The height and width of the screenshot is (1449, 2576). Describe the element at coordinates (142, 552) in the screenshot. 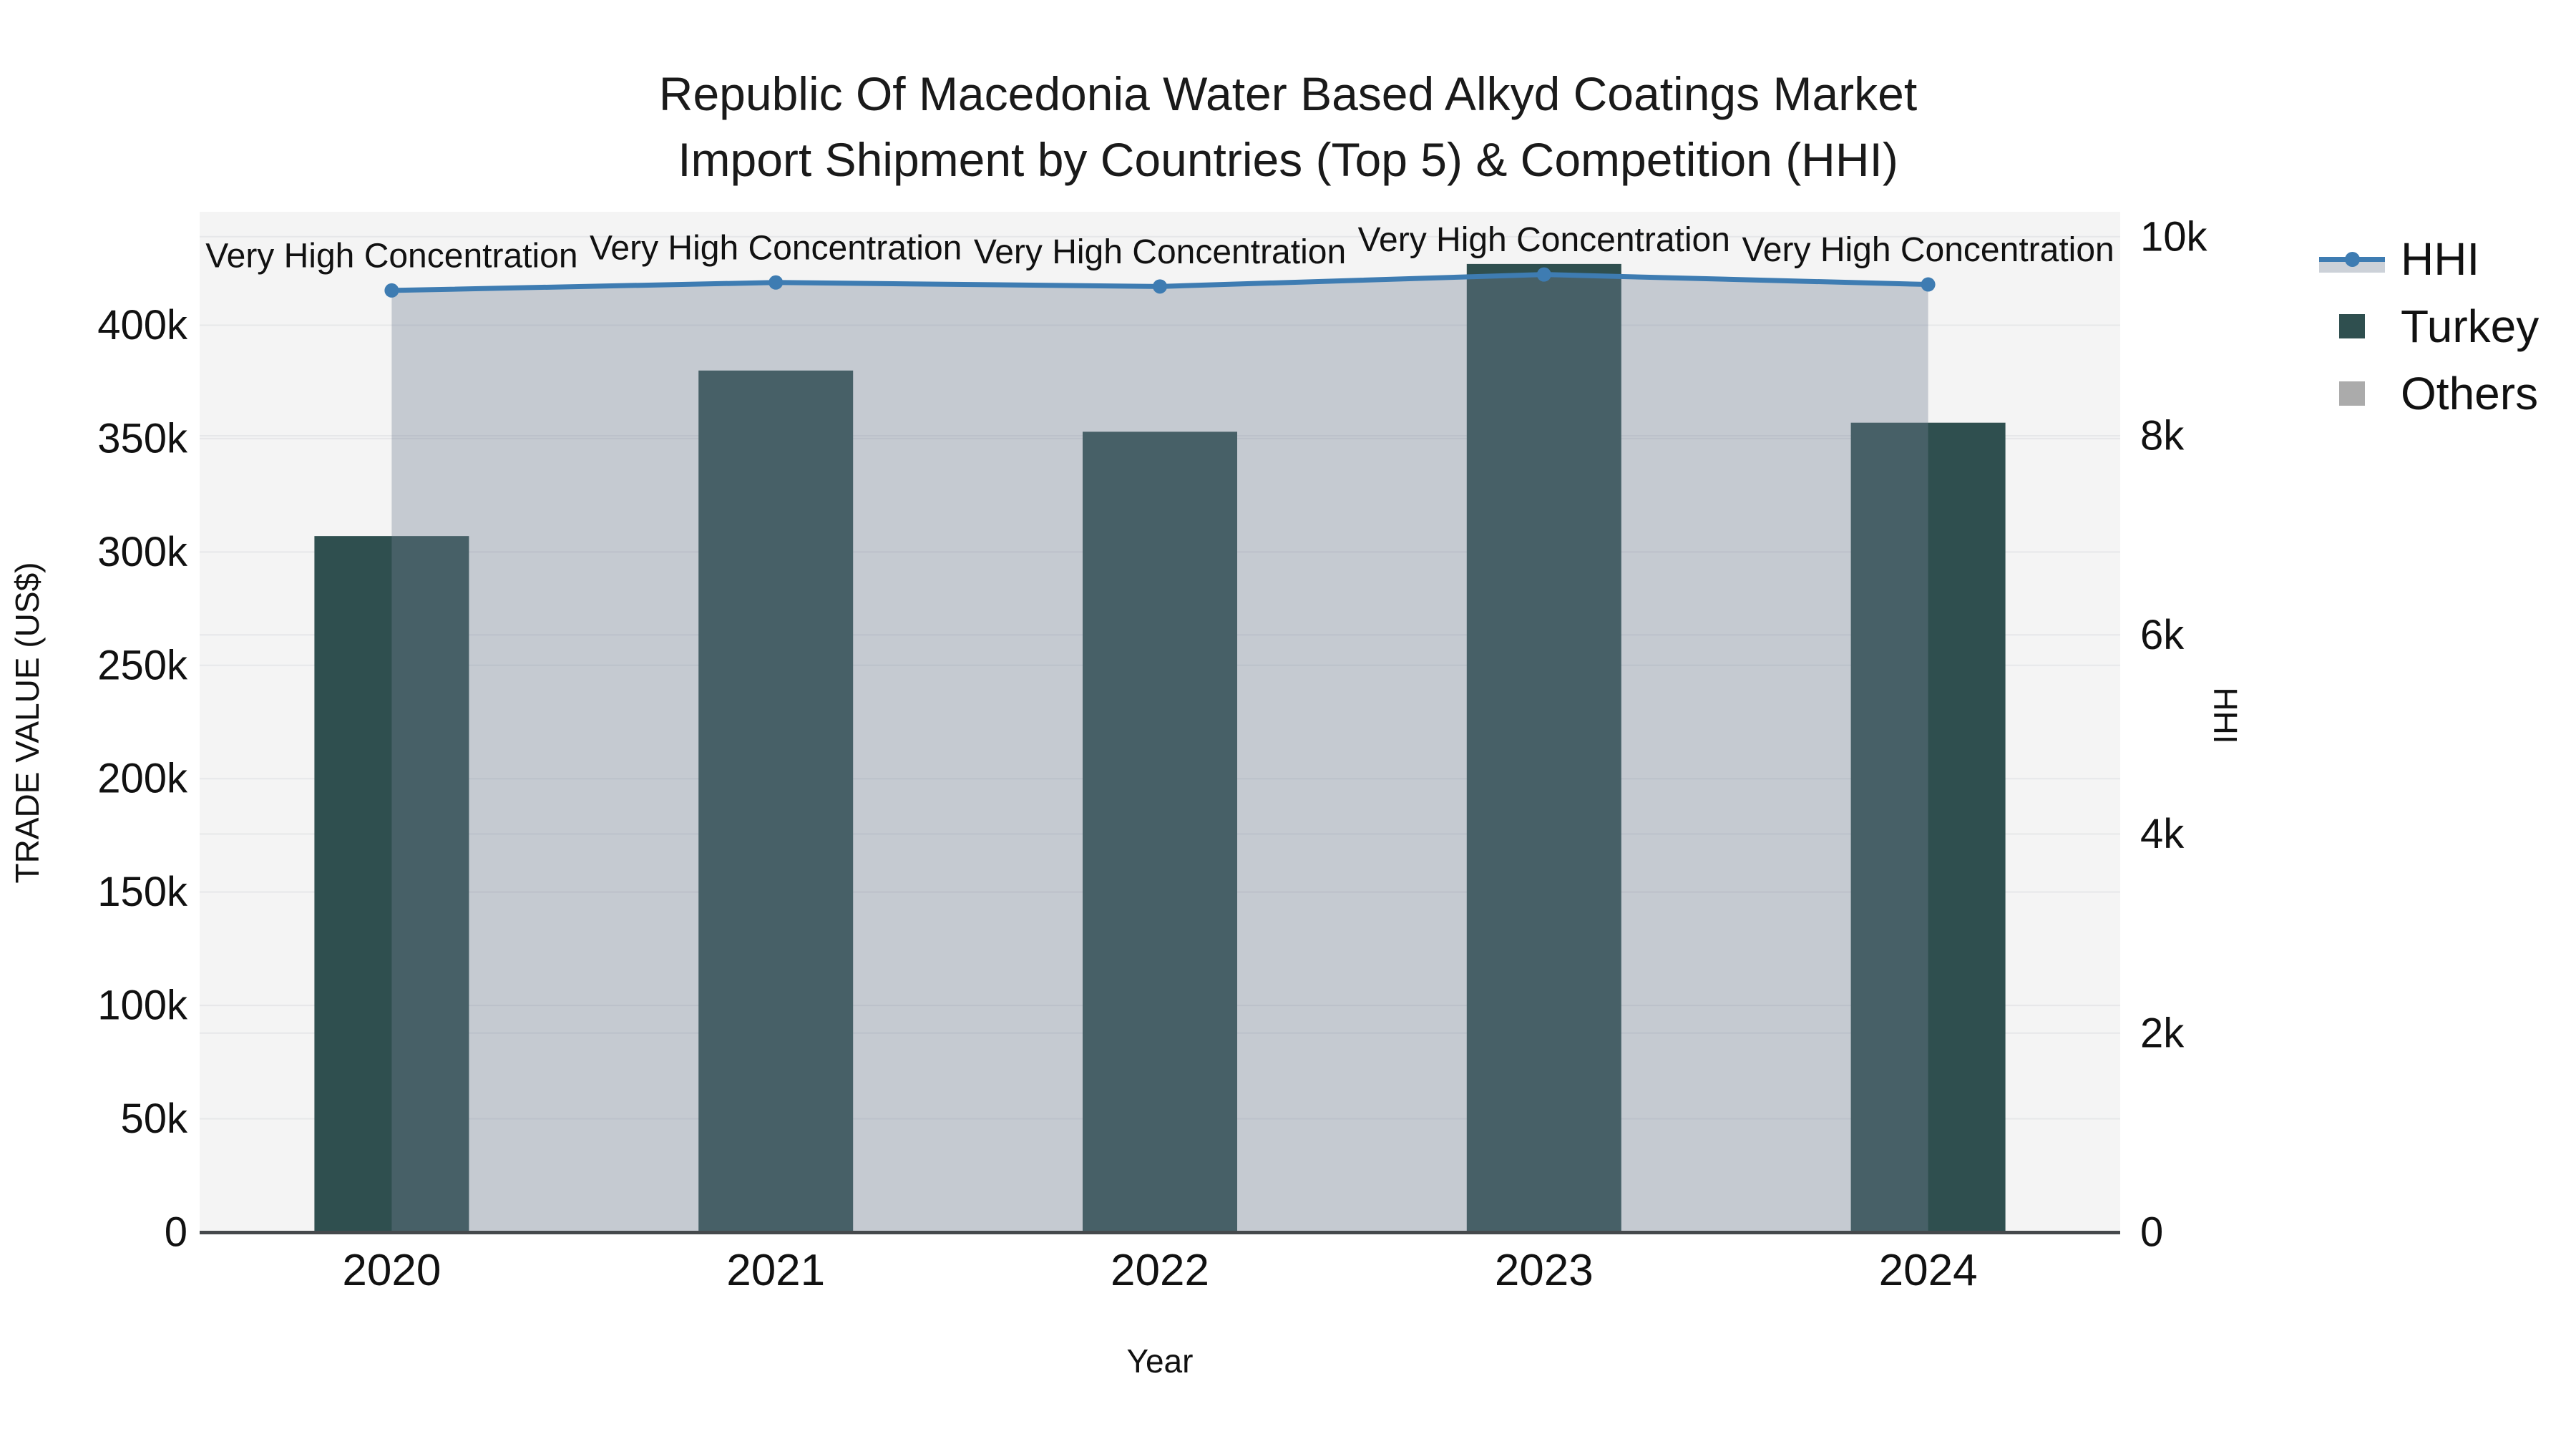

I see `y-left-tick-300k: 300k` at that location.